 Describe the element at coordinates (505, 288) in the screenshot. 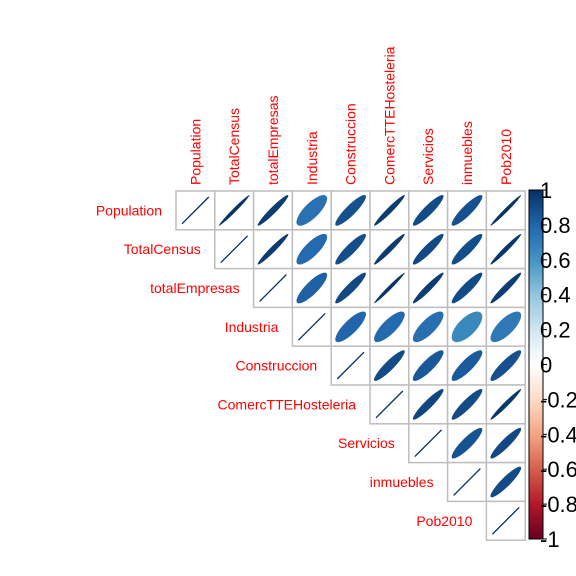

I see `corr-ellipse-totalEmpresas-Pob2010` at that location.